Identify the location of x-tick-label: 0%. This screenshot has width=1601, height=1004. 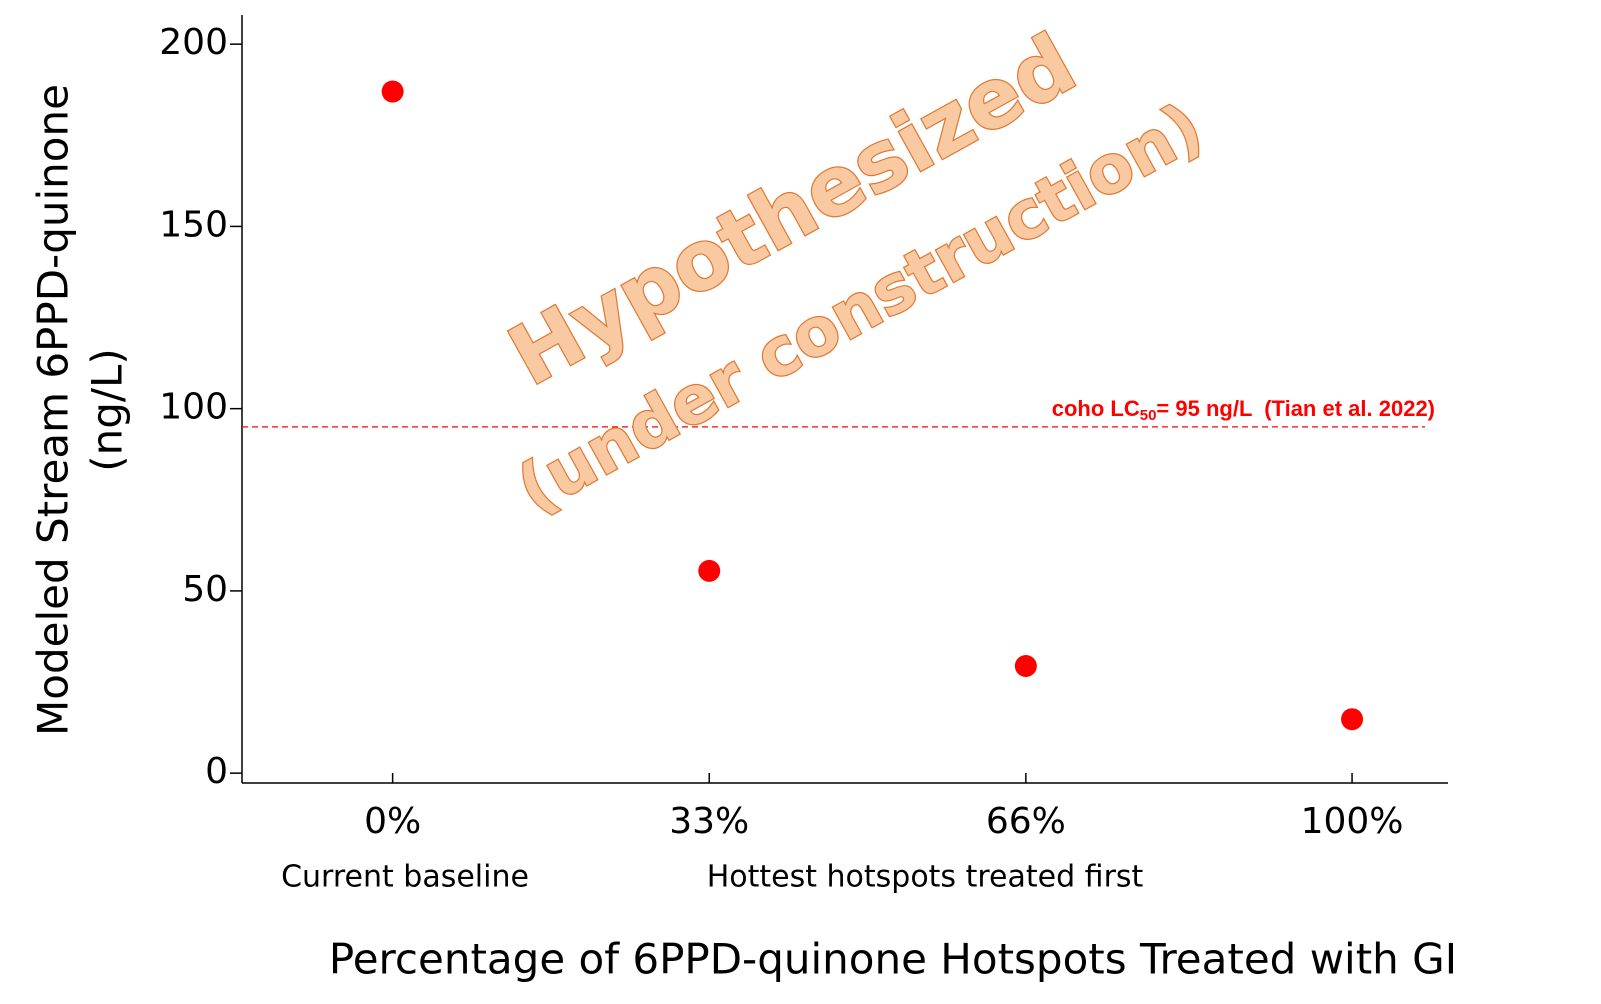
(392, 821).